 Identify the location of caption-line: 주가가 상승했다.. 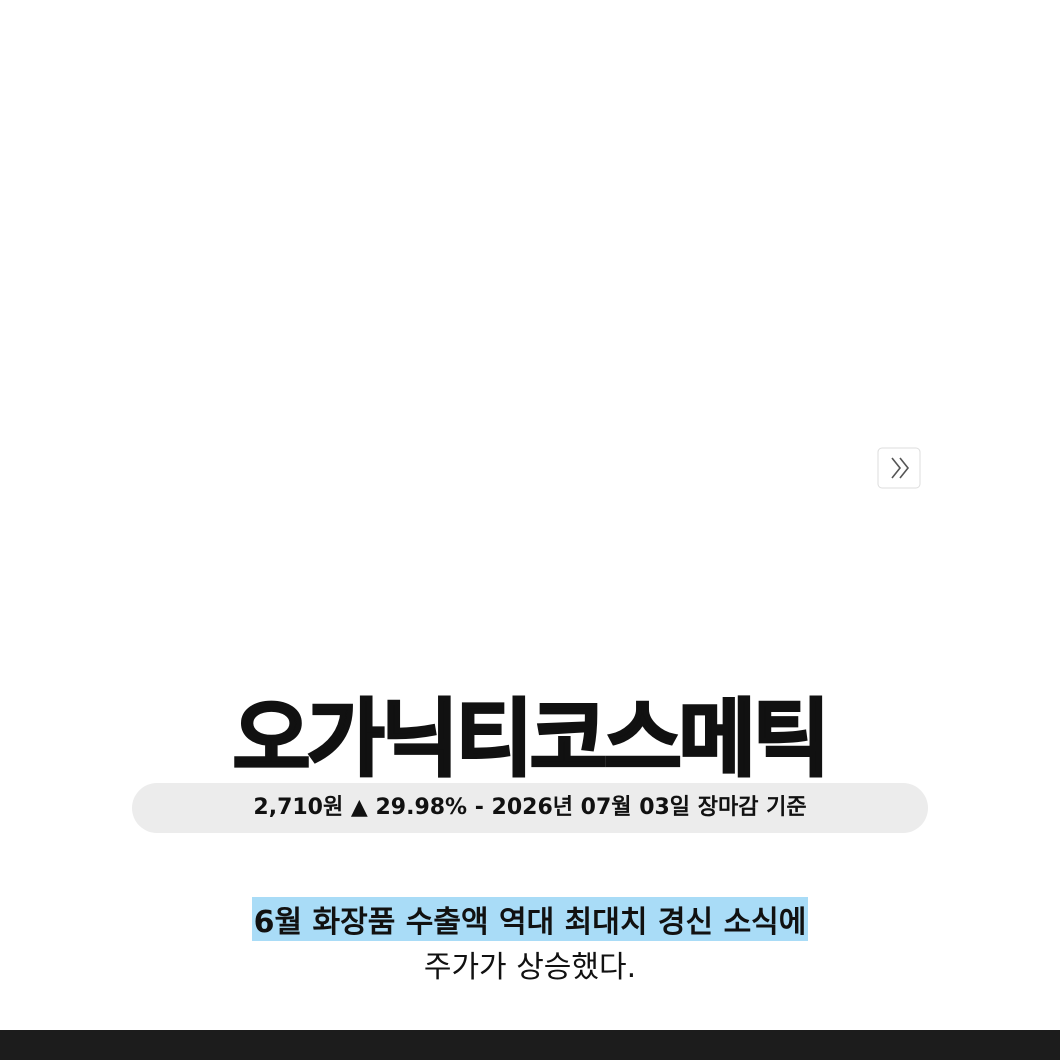
(530, 964).